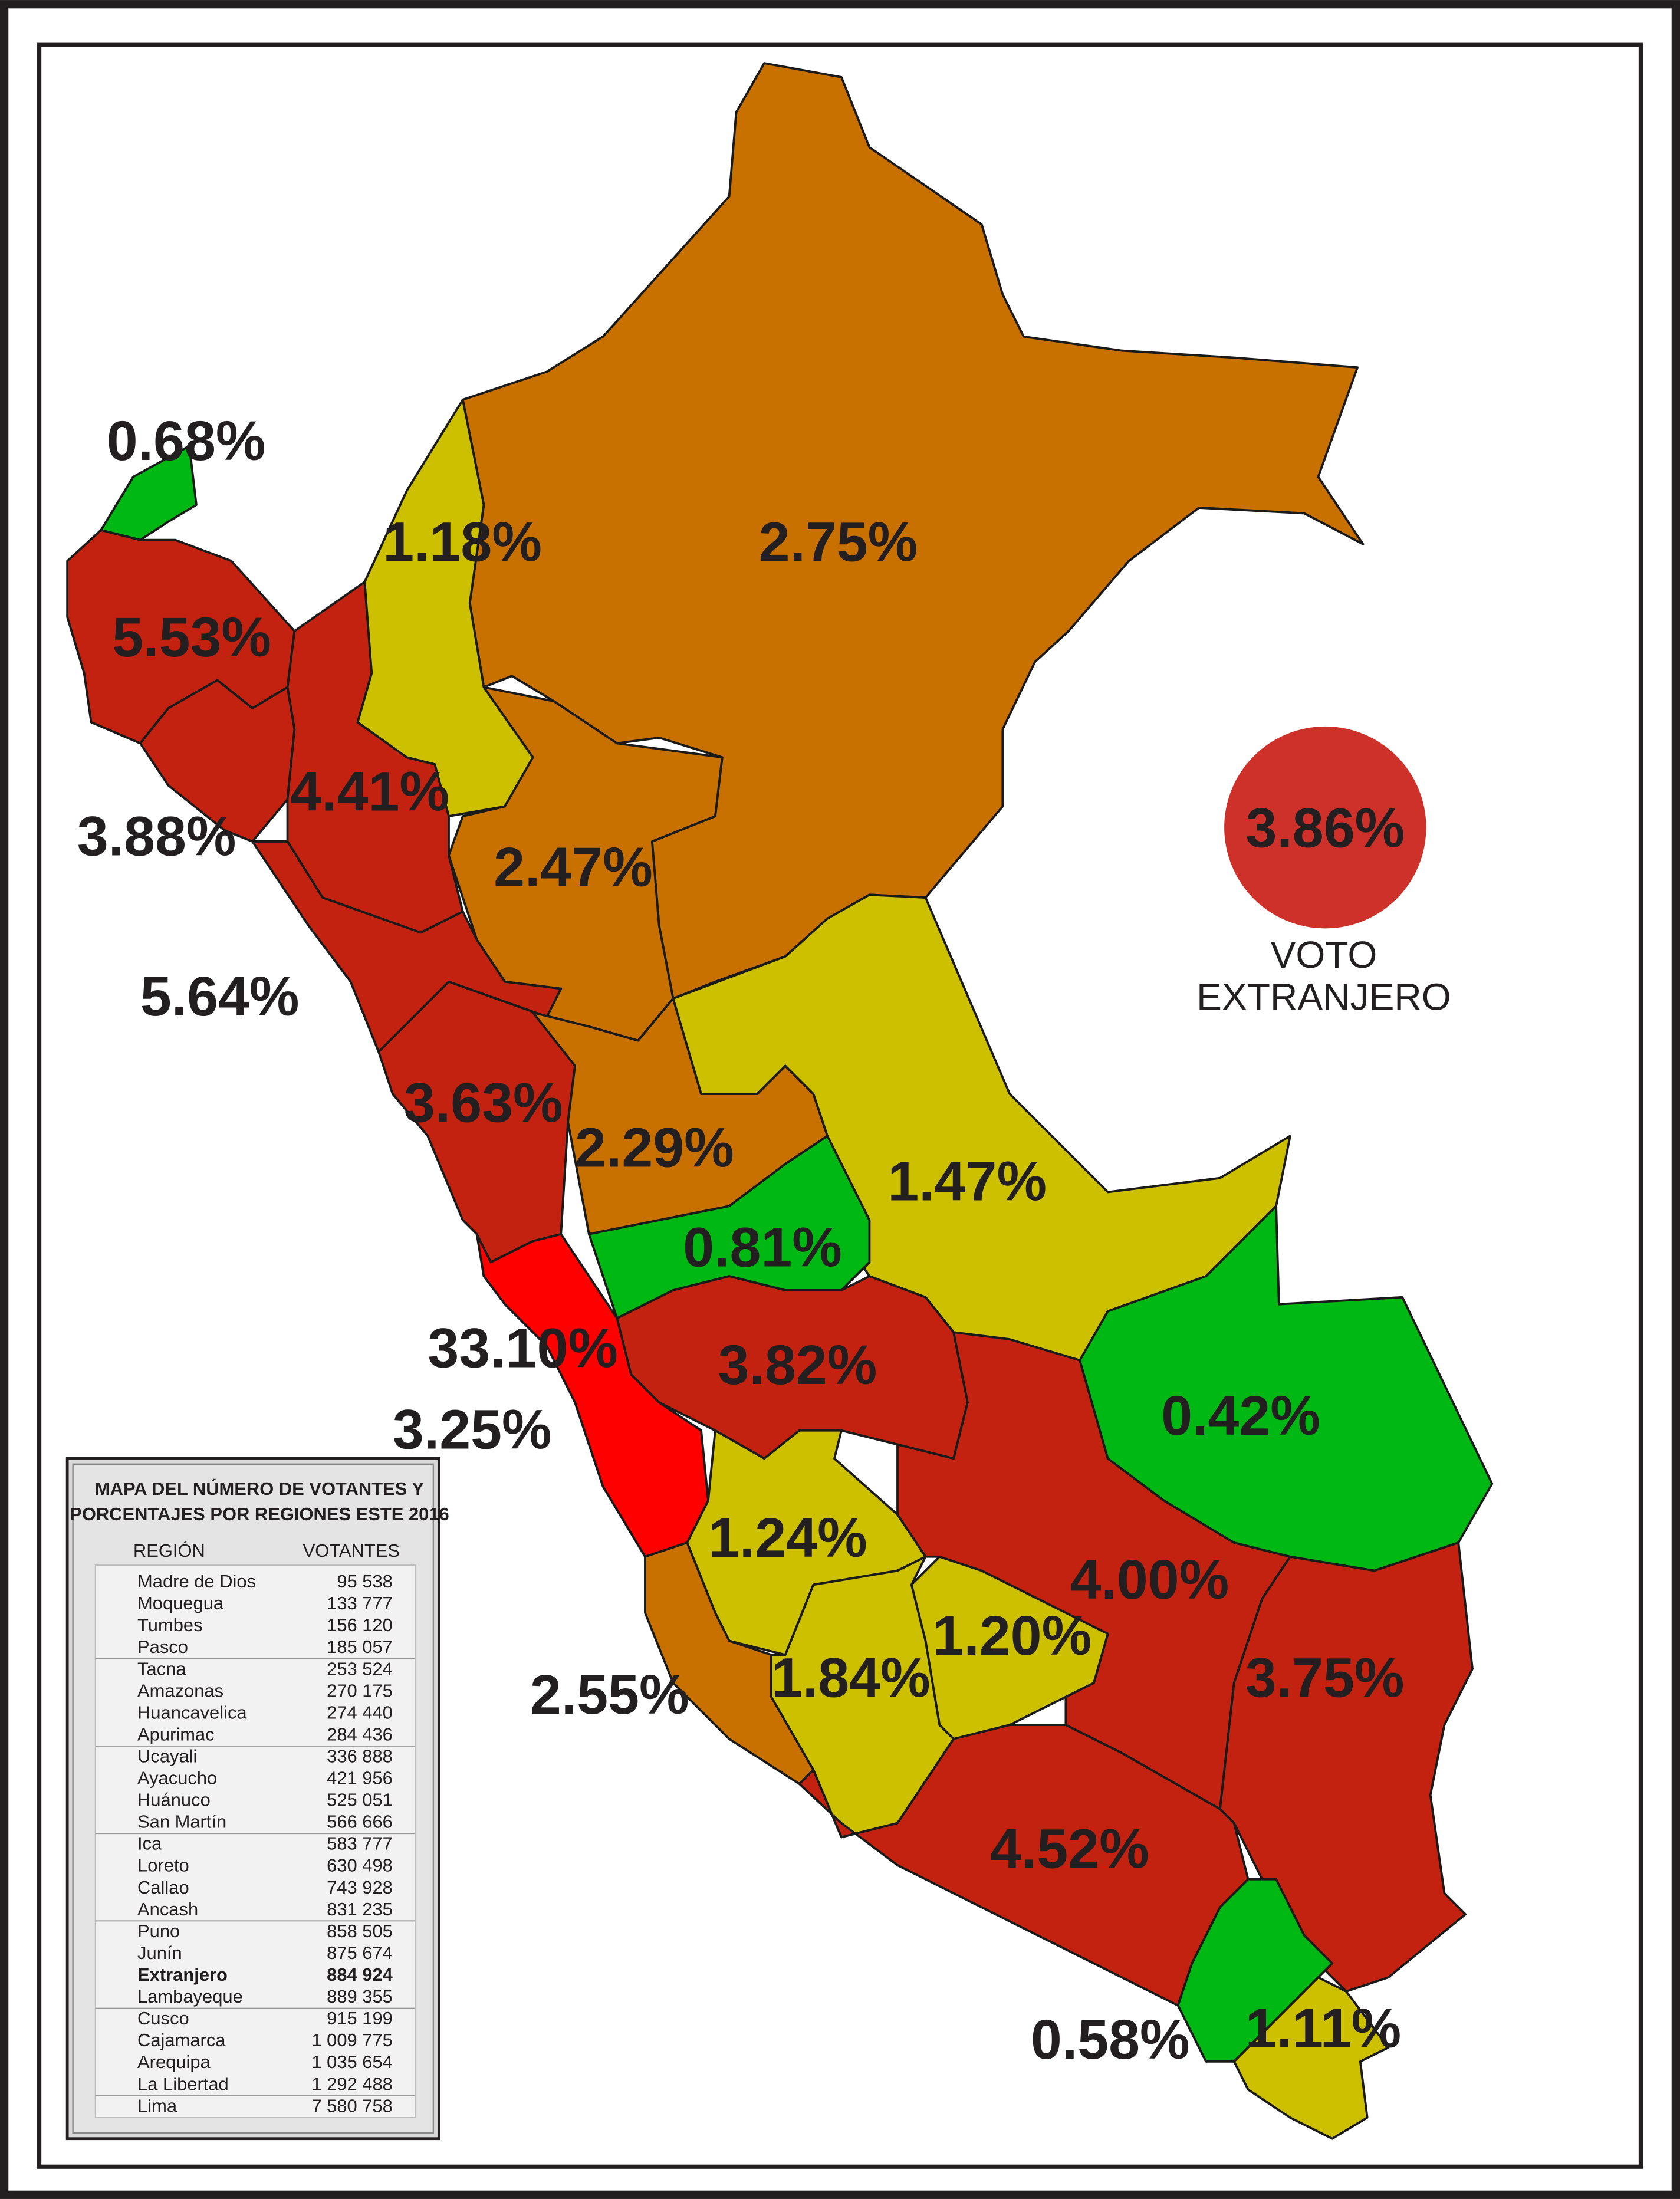  Describe the element at coordinates (1110, 2040) in the screenshot. I see `percentage-label: 0.58%` at that location.